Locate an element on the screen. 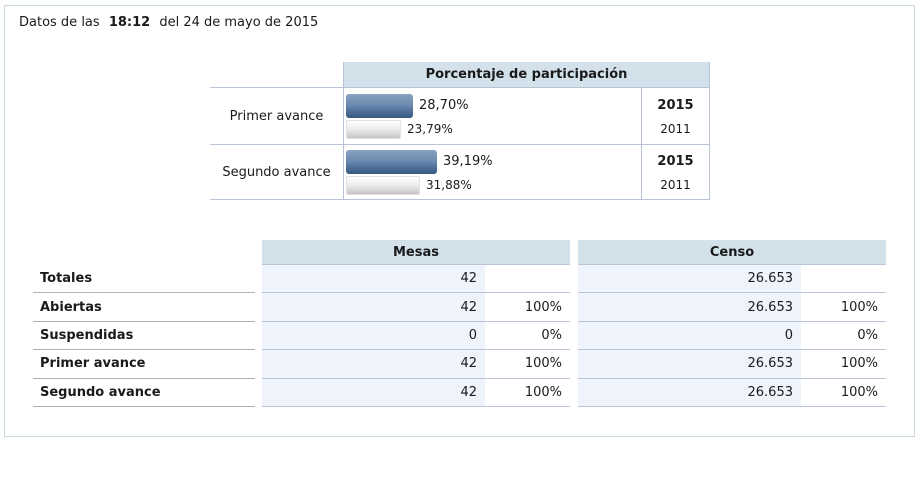 The width and height of the screenshot is (922, 492). participation-row-primer: Primer avance 28,70% 23,79% 2015 2011 is located at coordinates (460, 116).